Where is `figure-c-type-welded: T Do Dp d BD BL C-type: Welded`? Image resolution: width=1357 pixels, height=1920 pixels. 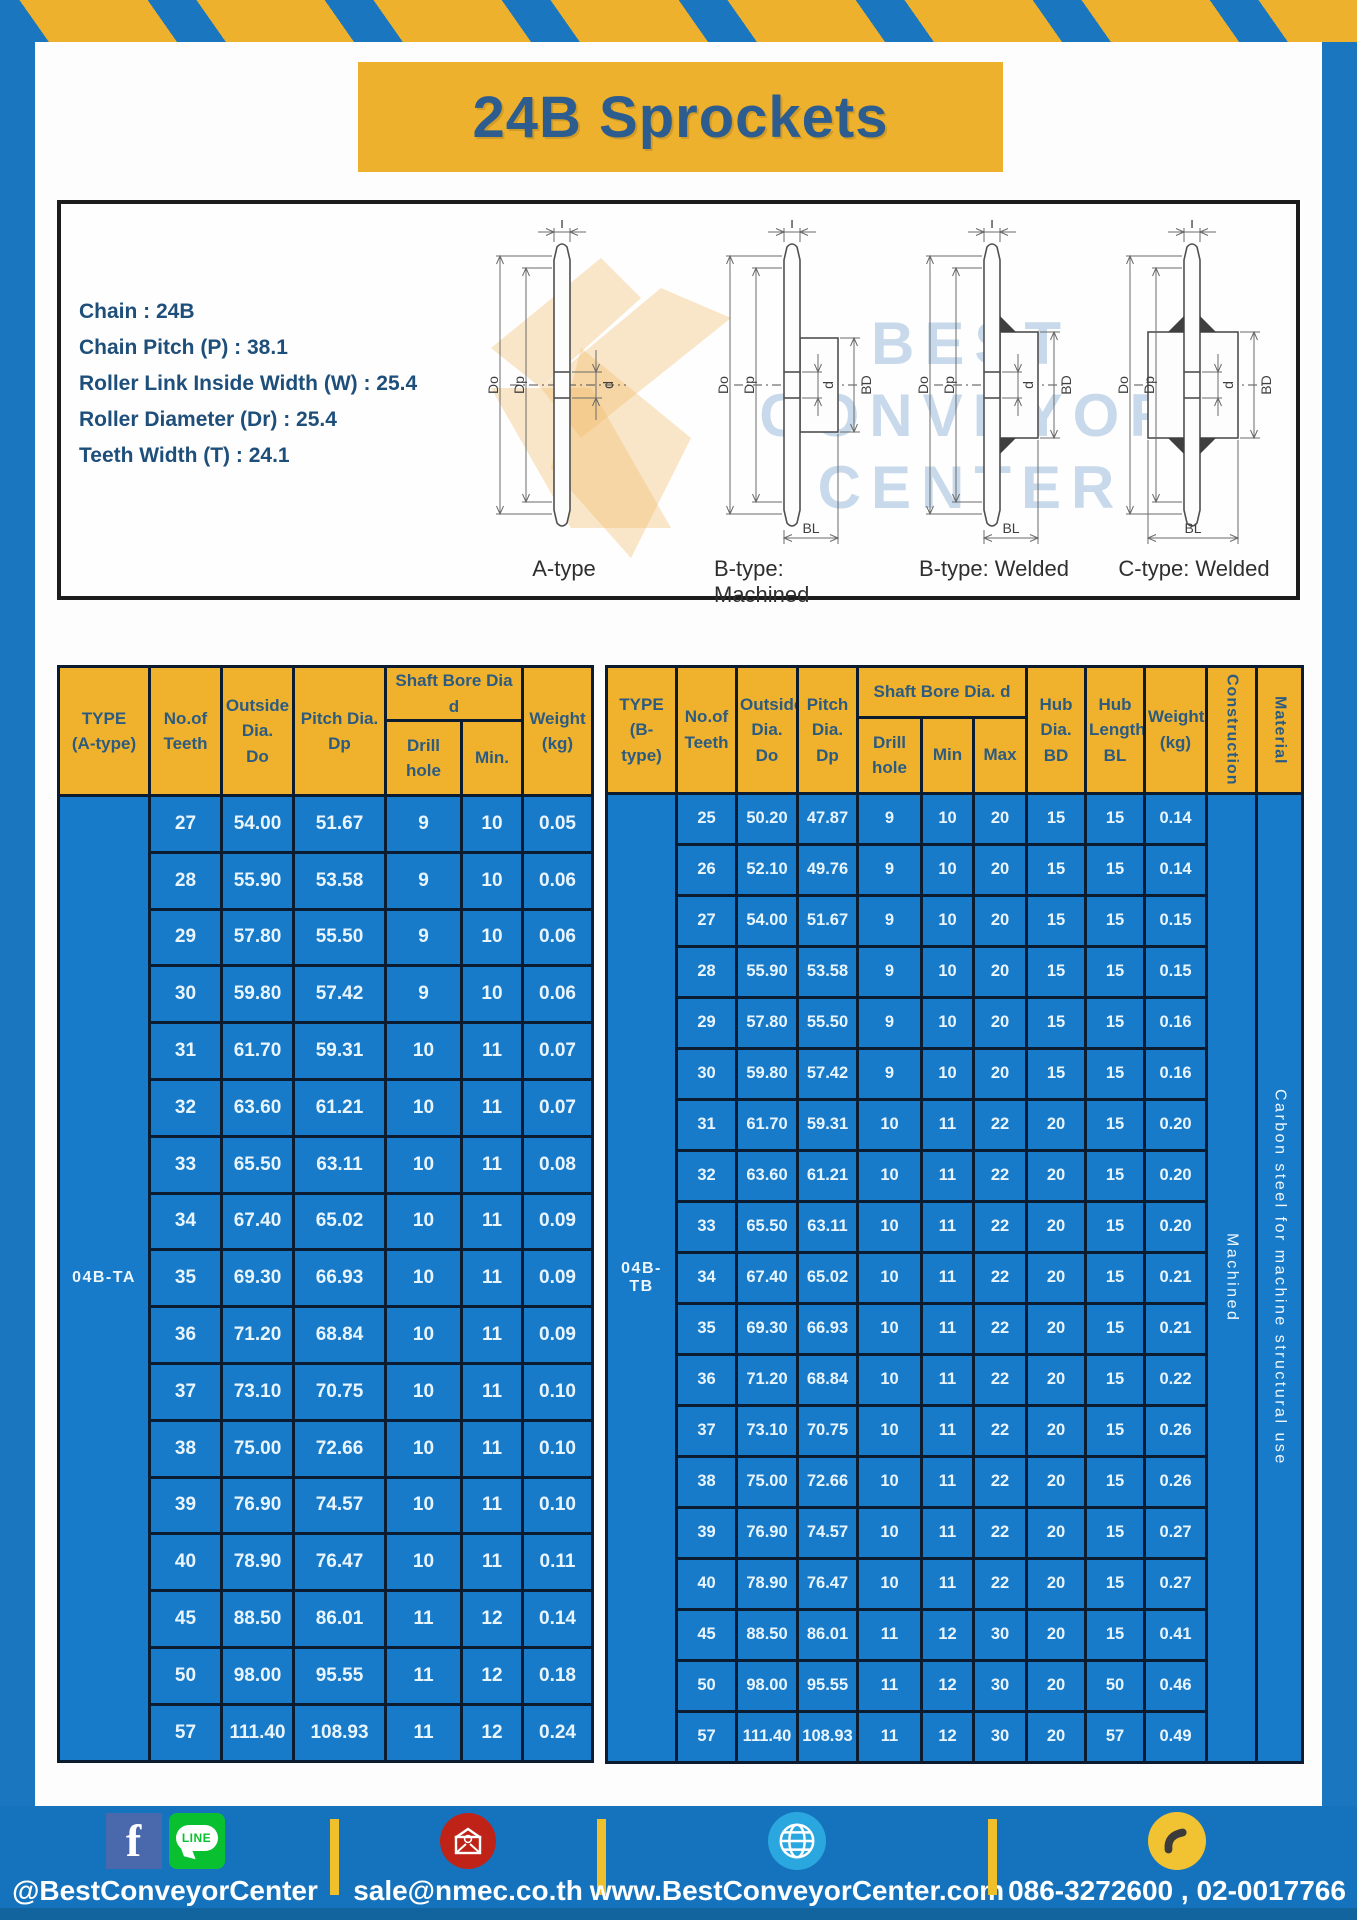 figure-c-type-welded: T Do Dp d BD BL C-type: Welded is located at coordinates (1194, 401).